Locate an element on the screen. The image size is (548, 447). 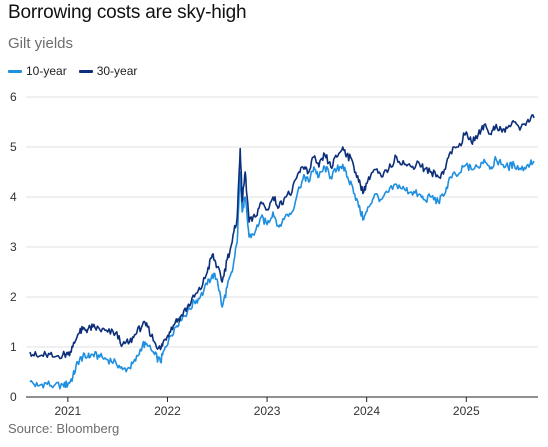
y-tick-label: 2 is located at coordinates (13, 297).